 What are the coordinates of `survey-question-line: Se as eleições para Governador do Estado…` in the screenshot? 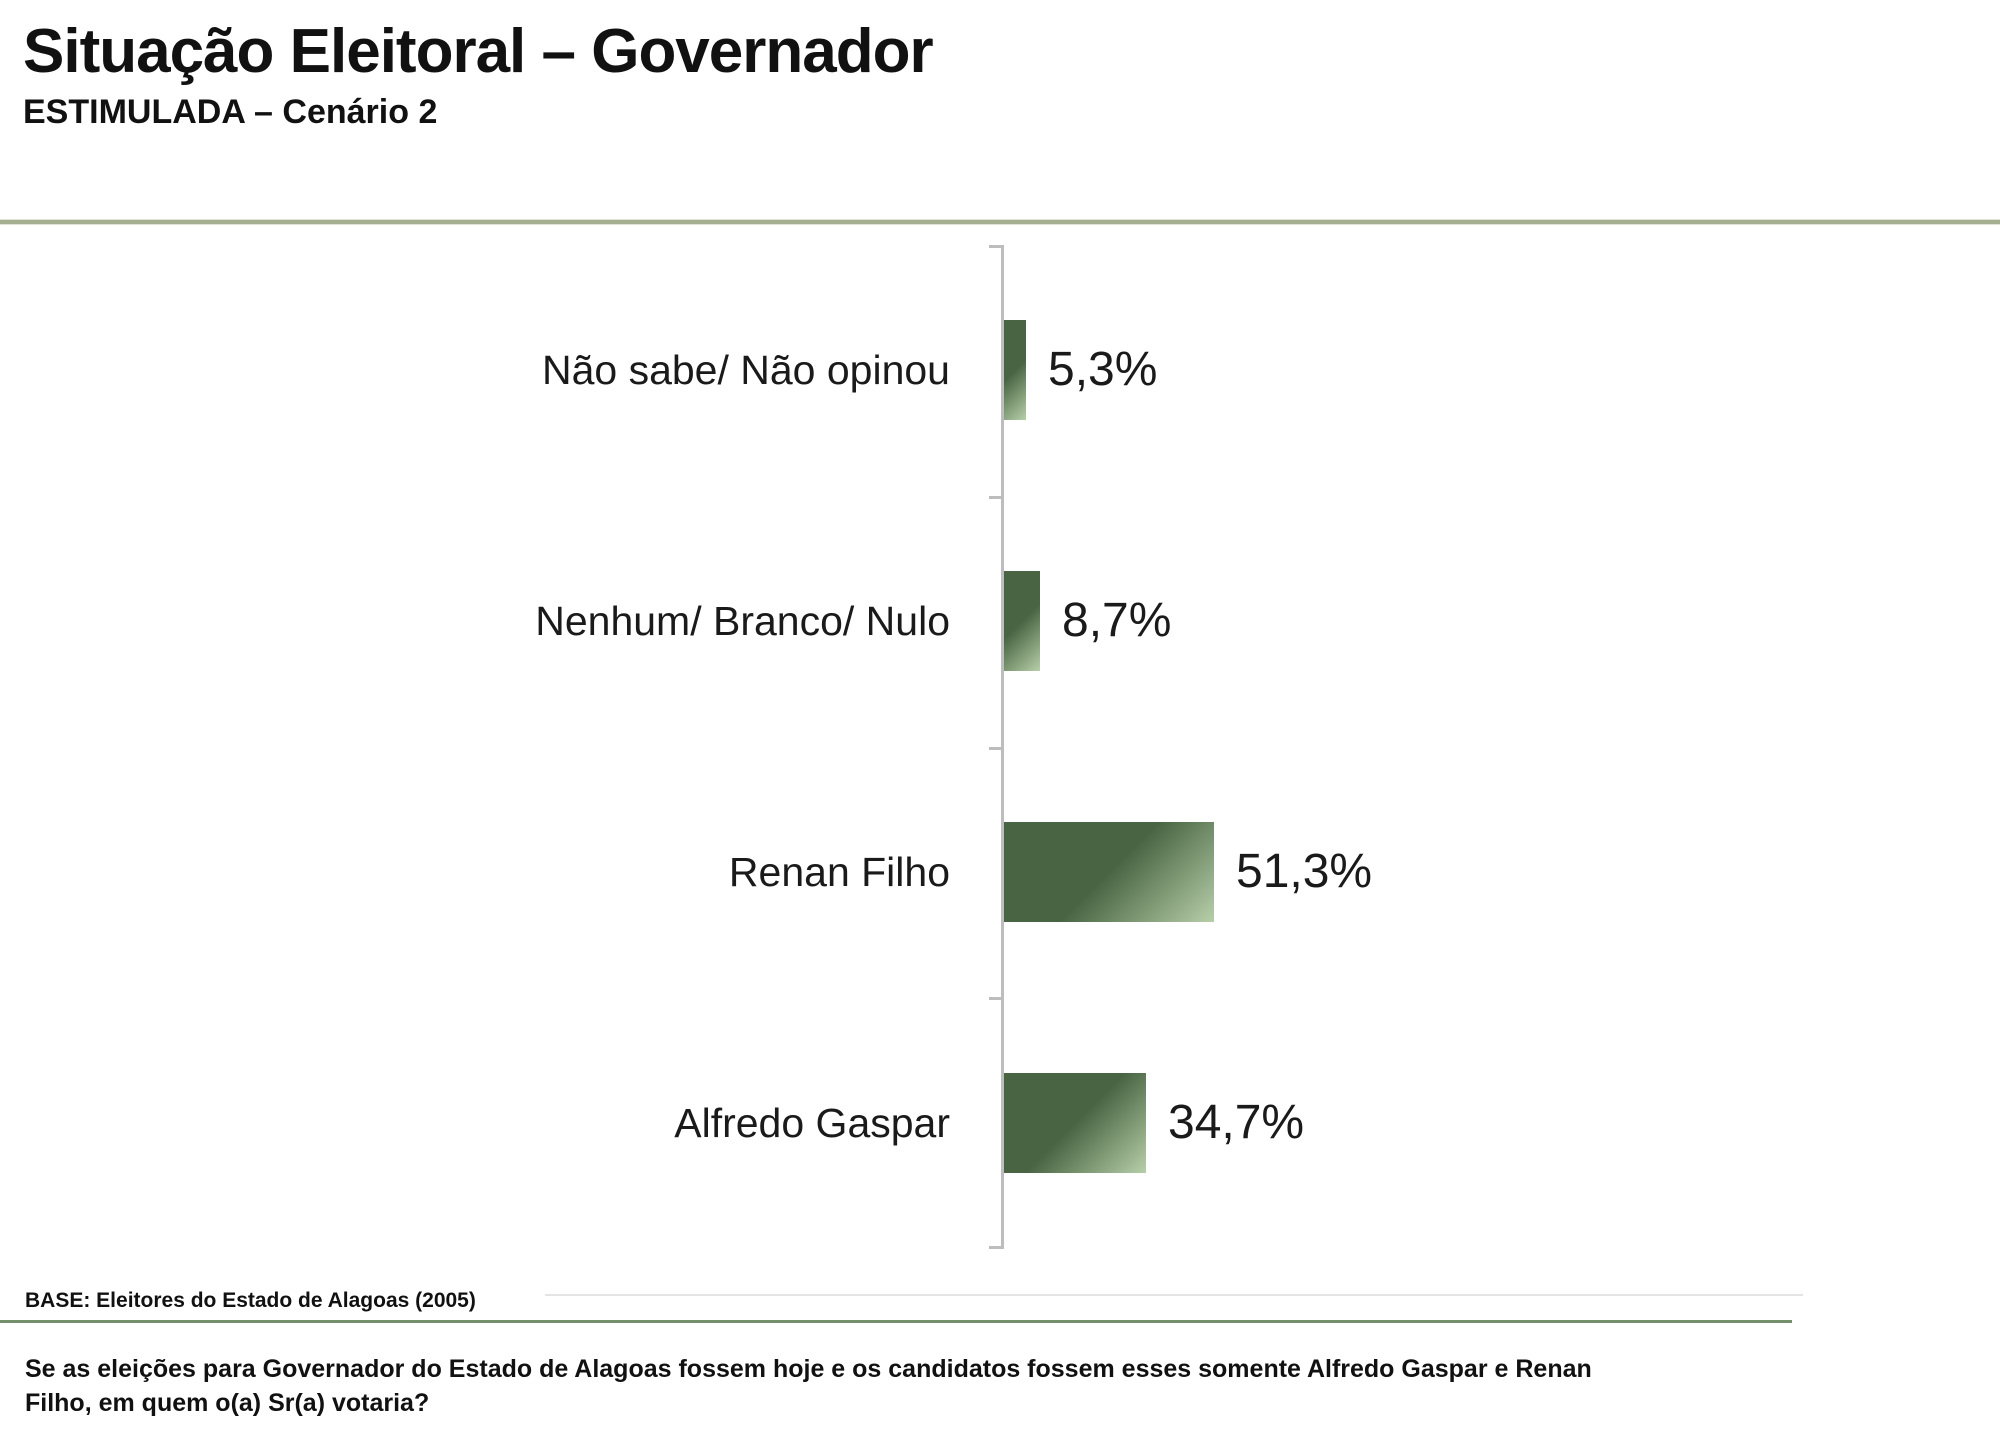 It's located at (808, 1369).